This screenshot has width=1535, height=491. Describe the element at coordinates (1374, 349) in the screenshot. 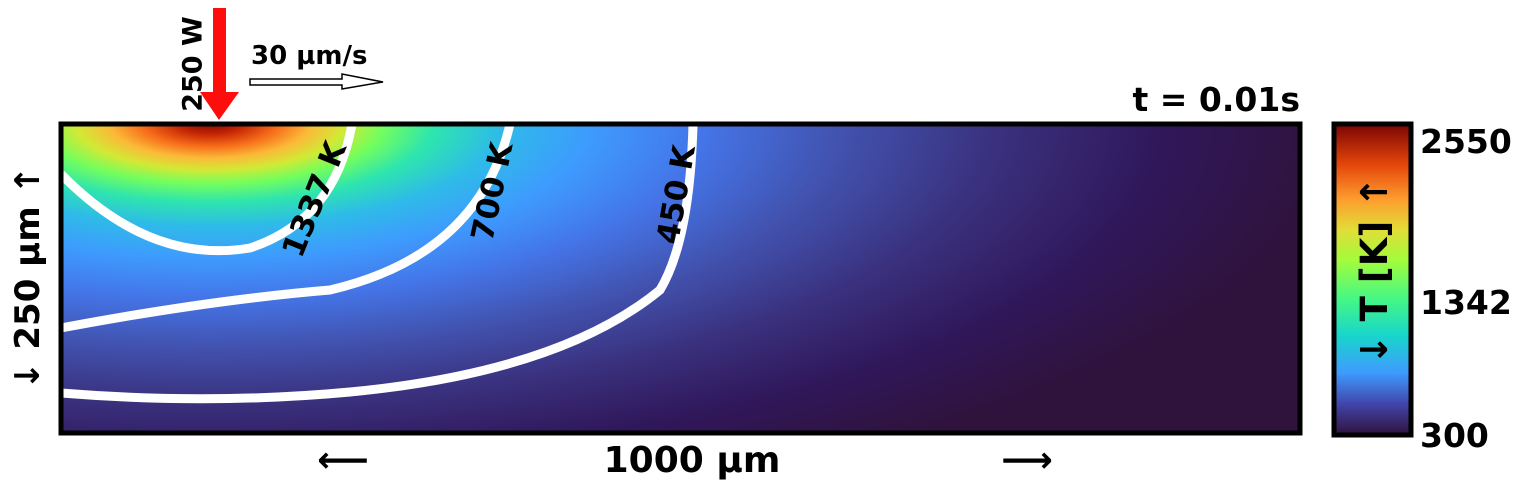

I see `colorbar-arrow-down: ↓` at that location.